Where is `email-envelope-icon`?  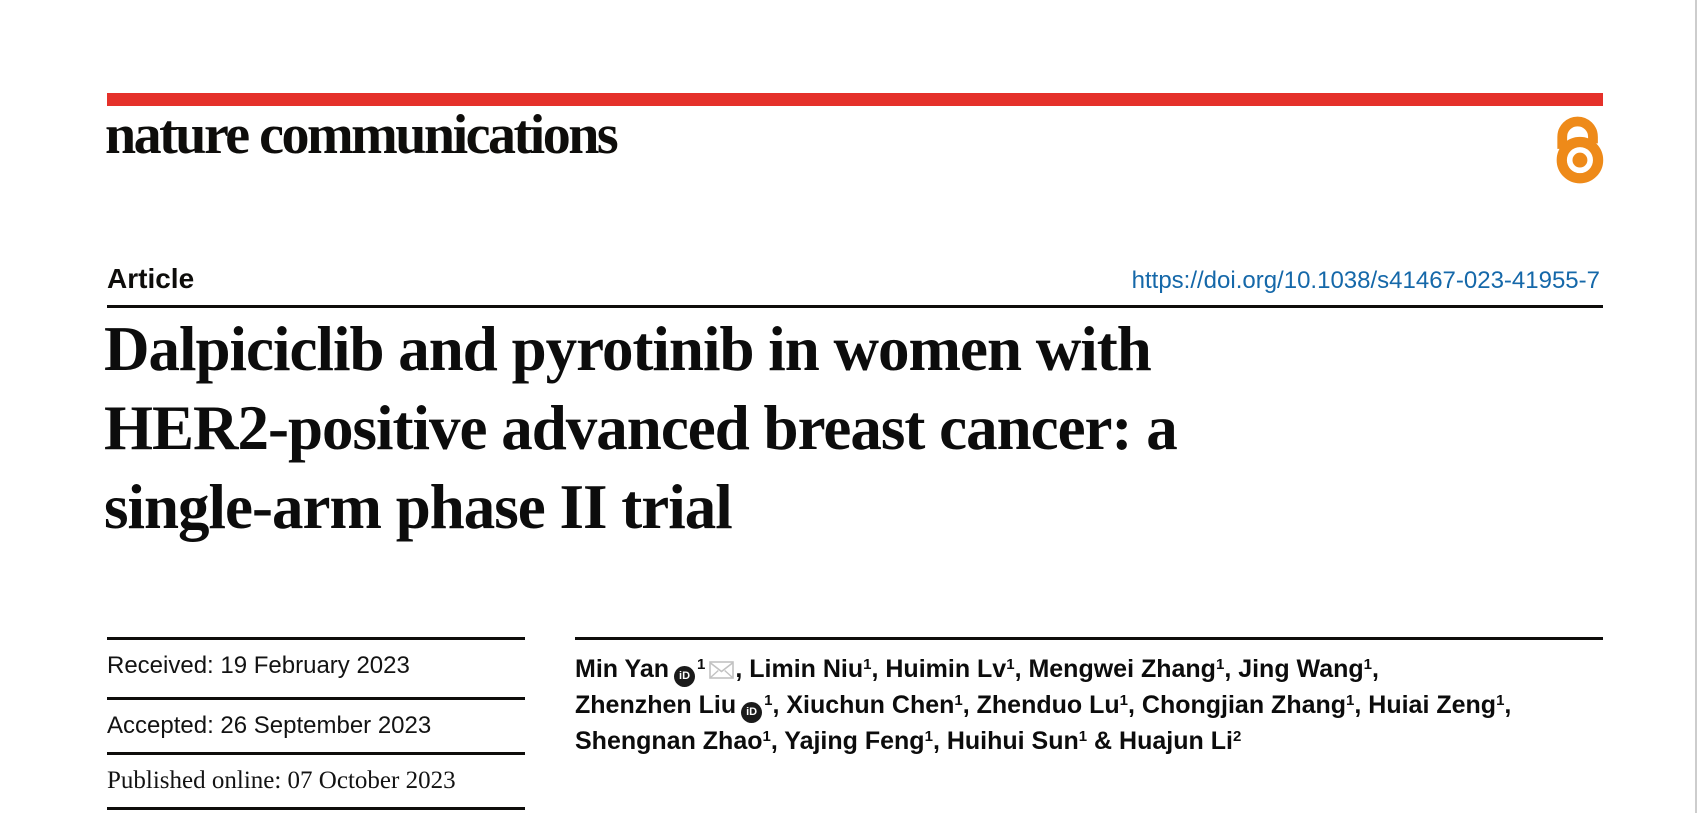
email-envelope-icon is located at coordinates (722, 670).